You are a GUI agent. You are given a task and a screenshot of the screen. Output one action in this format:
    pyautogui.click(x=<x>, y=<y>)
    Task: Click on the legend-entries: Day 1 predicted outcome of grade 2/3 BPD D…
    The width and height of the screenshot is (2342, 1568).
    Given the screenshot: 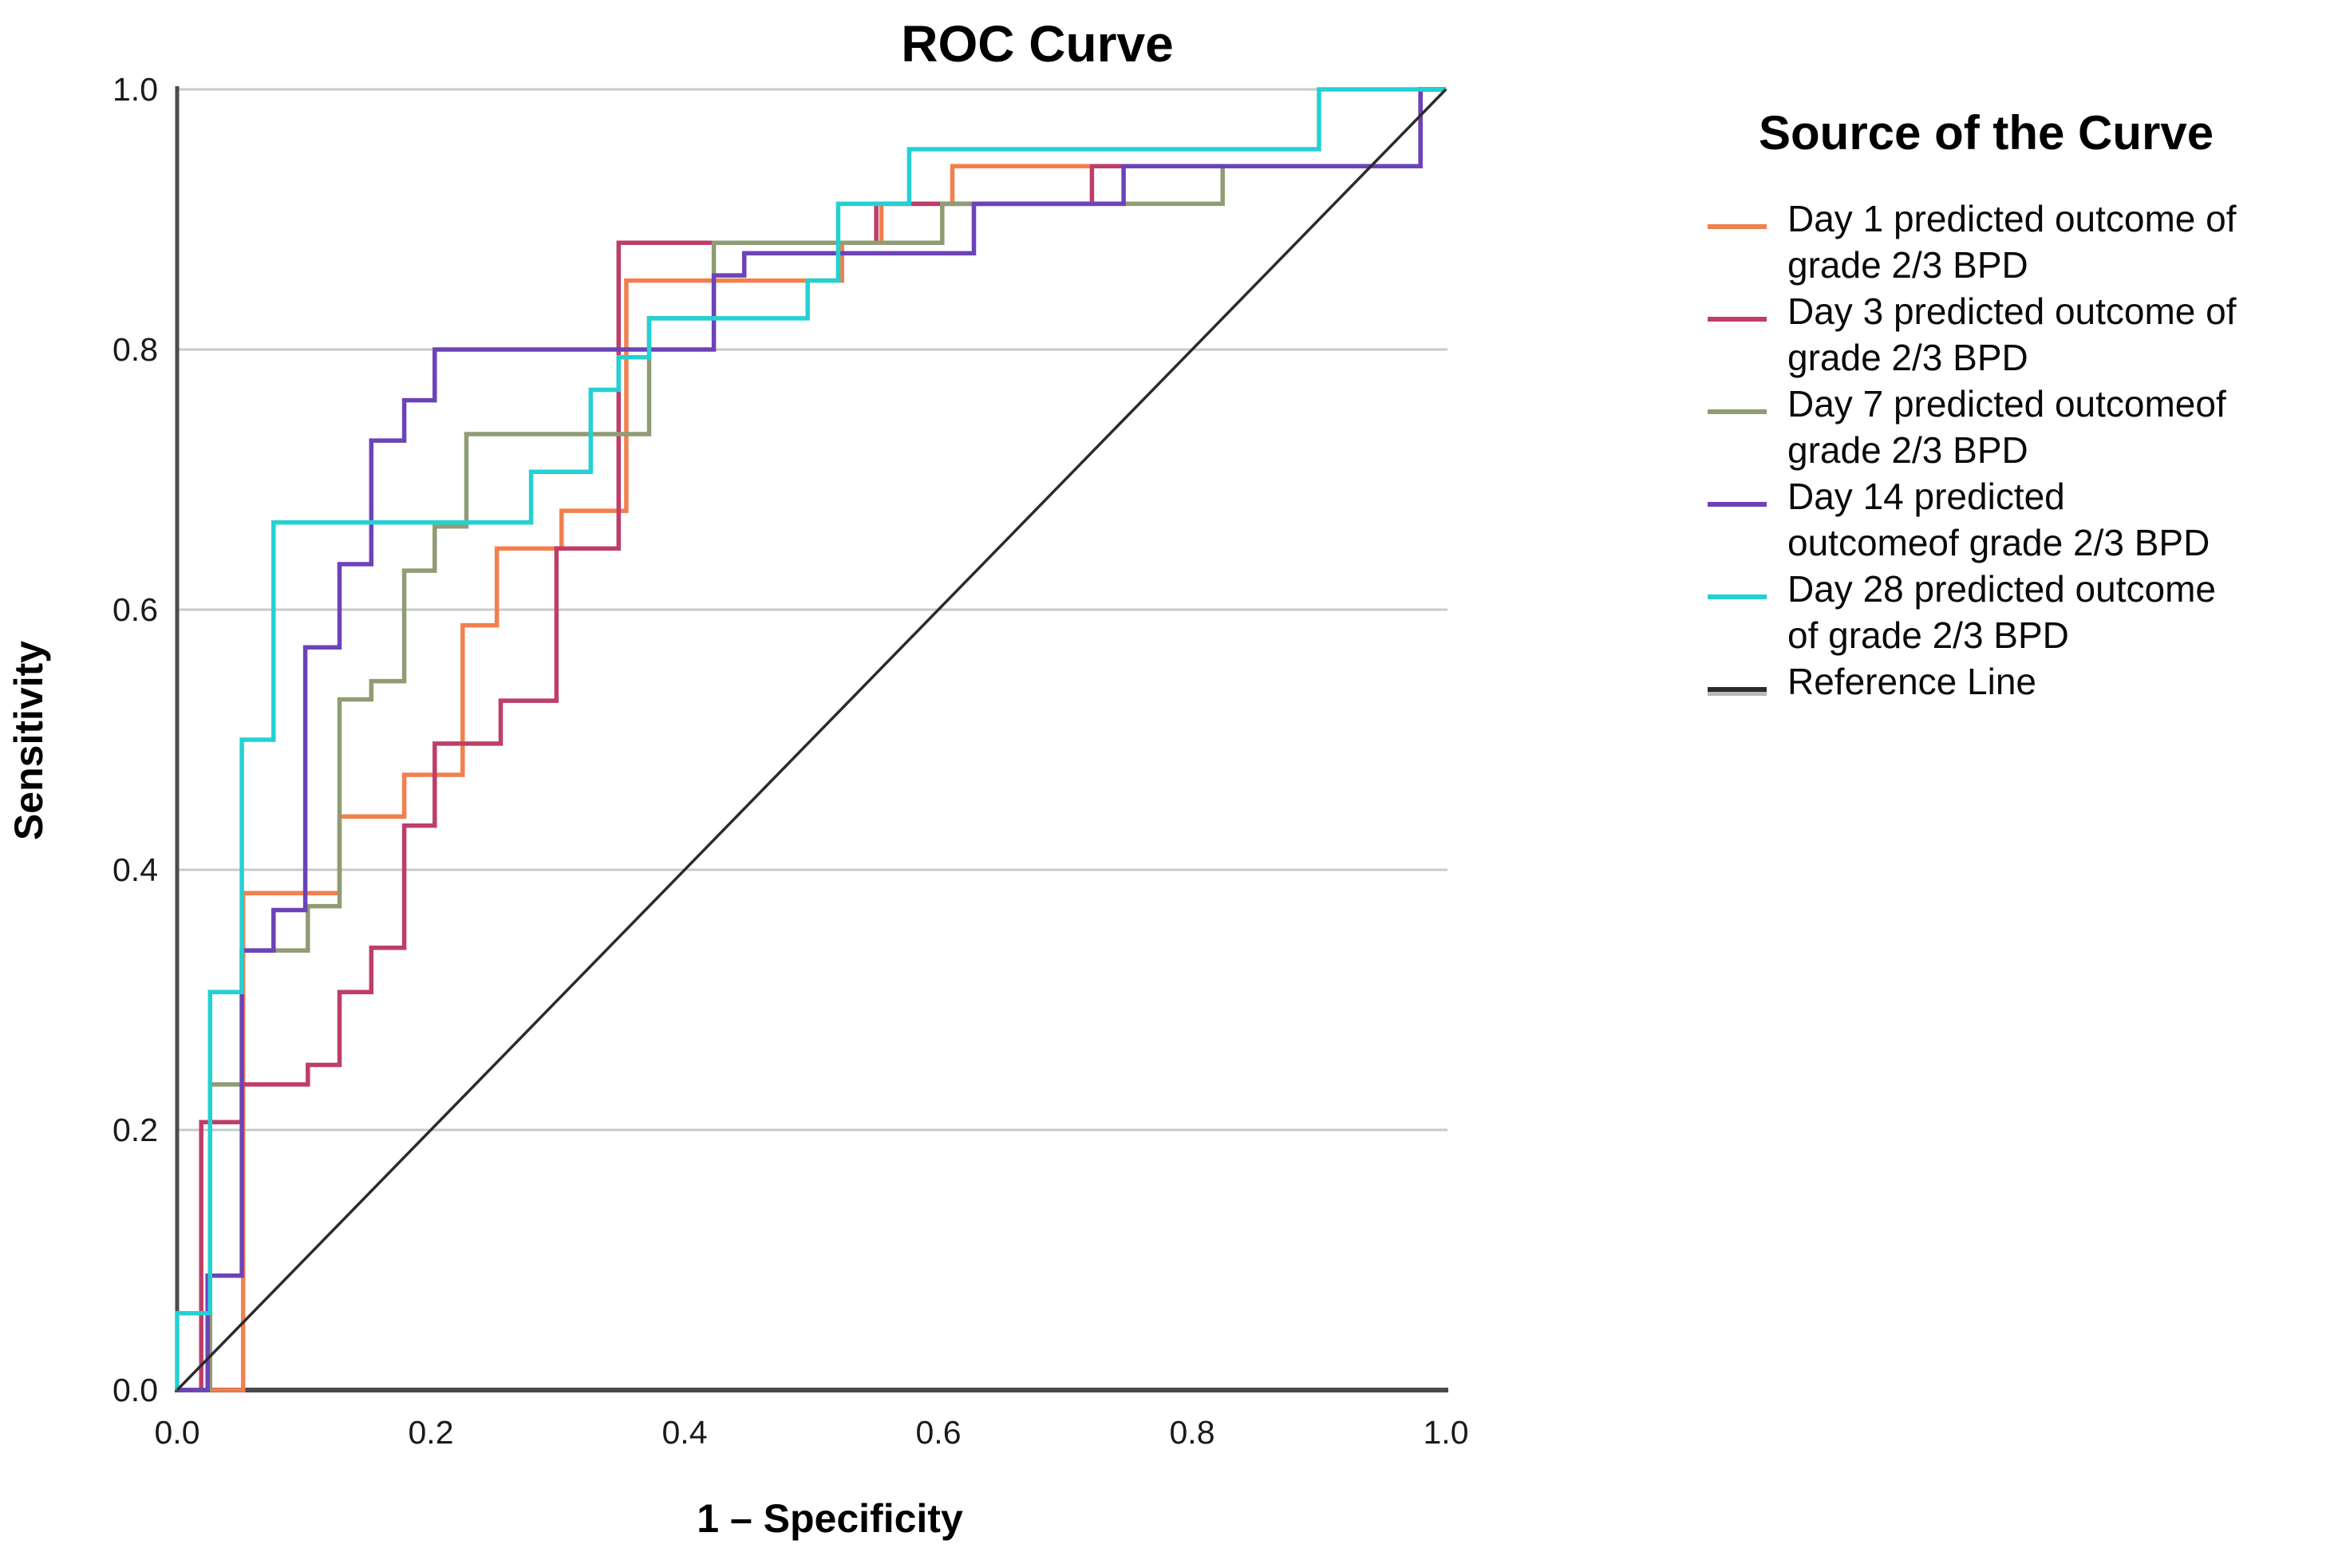 What is the action you would take?
    pyautogui.click(x=2025, y=450)
    